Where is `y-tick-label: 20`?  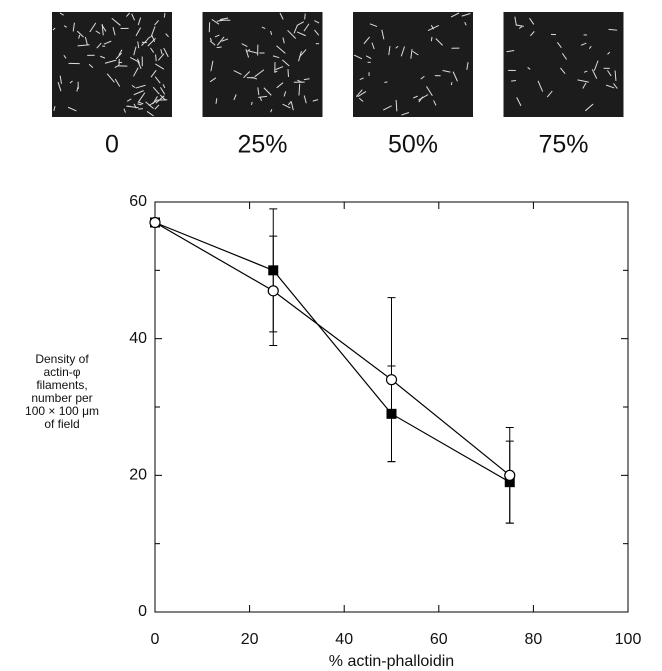 y-tick-label: 20 is located at coordinates (138, 475).